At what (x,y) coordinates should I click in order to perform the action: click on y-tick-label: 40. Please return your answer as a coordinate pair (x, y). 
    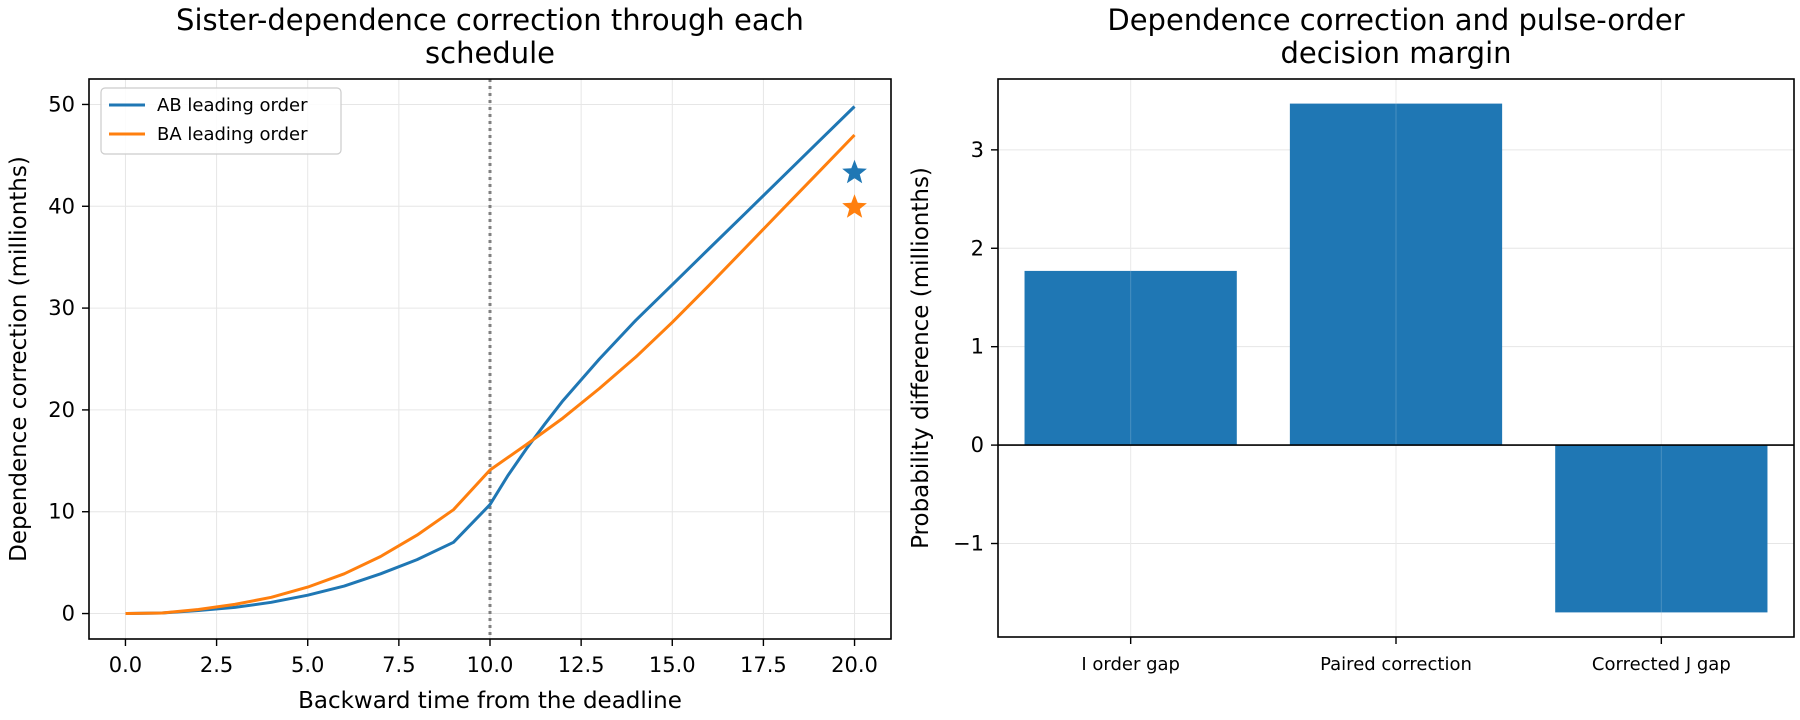
    Looking at the image, I should click on (61, 206).